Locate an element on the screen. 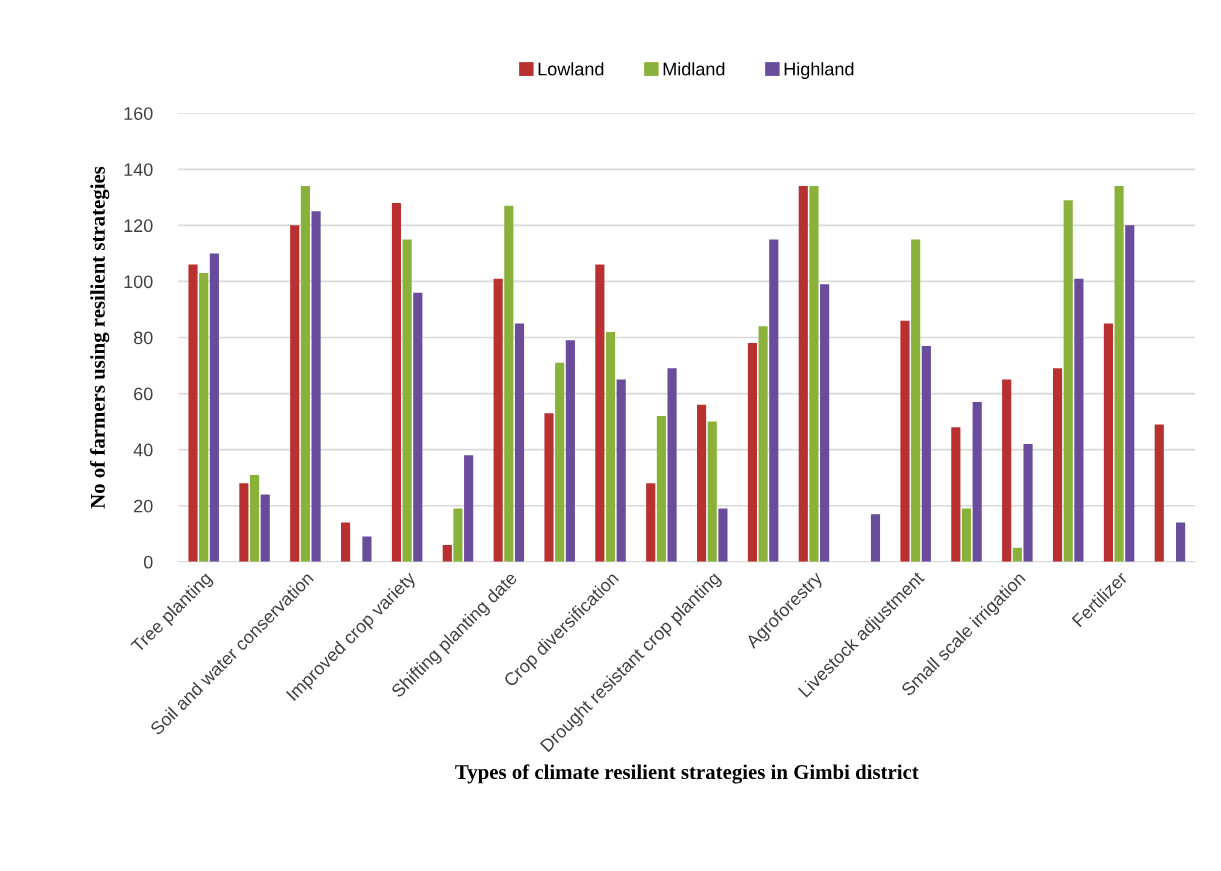 The width and height of the screenshot is (1221, 871). y-tick-label: 160 is located at coordinates (138, 113).